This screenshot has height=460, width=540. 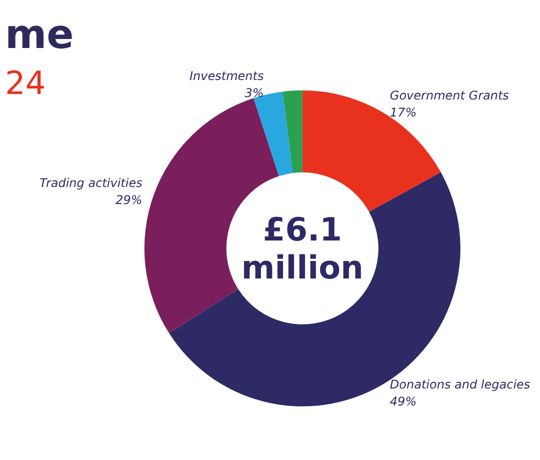 I want to click on slice-label: Trading activities, so click(x=91, y=183).